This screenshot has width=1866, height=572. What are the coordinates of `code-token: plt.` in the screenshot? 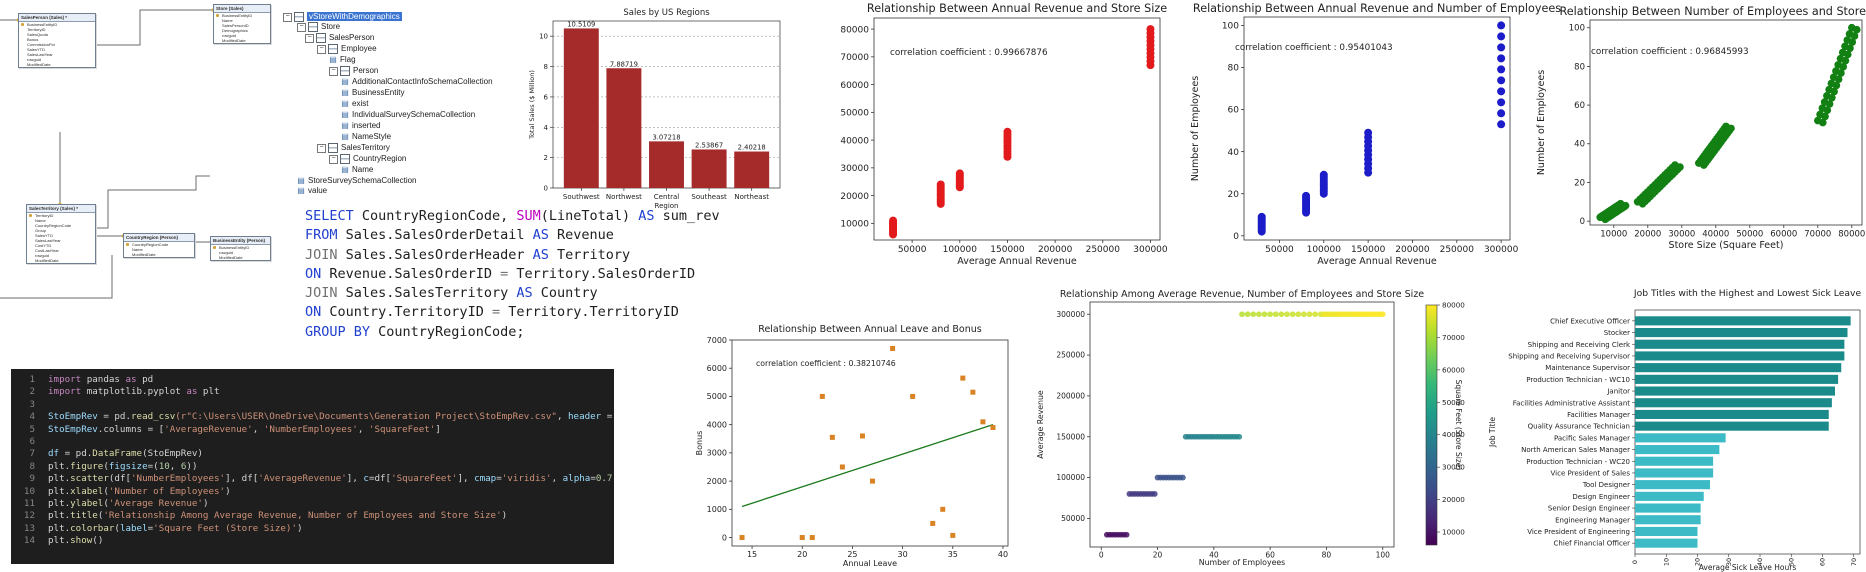 It's located at (59, 466).